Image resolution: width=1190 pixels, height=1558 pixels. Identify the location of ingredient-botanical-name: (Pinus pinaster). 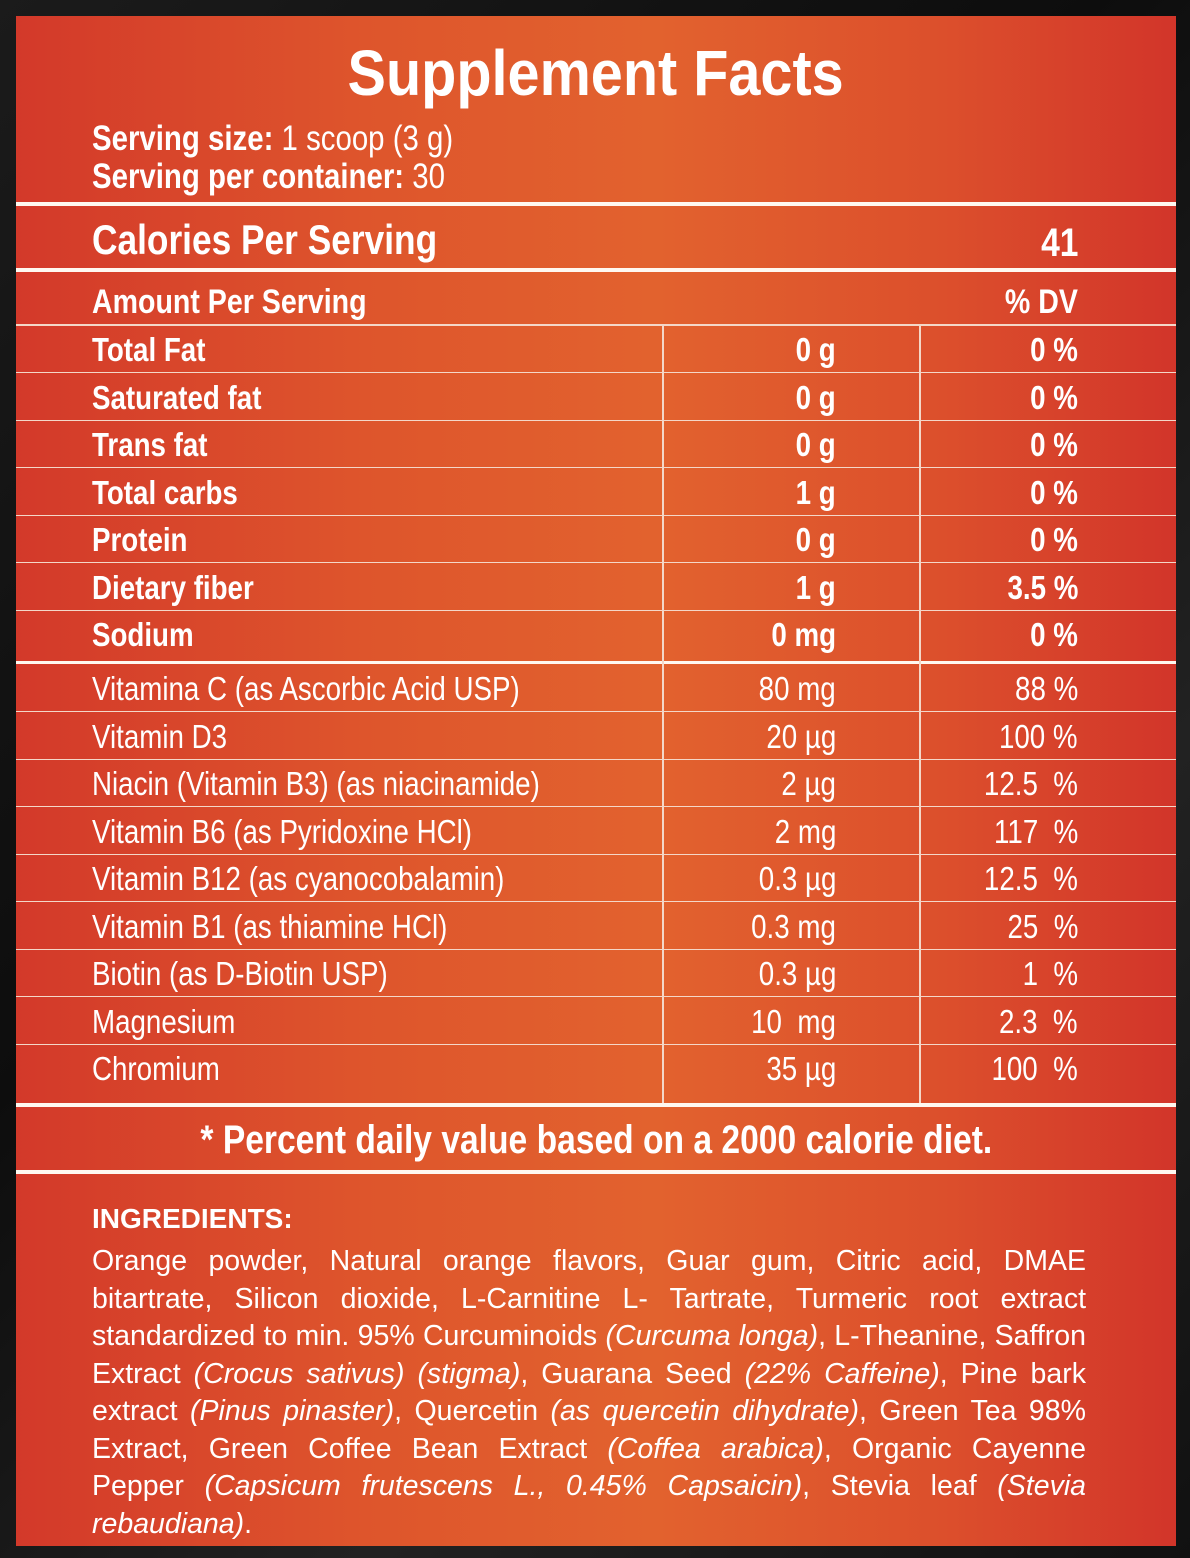
(292, 1411).